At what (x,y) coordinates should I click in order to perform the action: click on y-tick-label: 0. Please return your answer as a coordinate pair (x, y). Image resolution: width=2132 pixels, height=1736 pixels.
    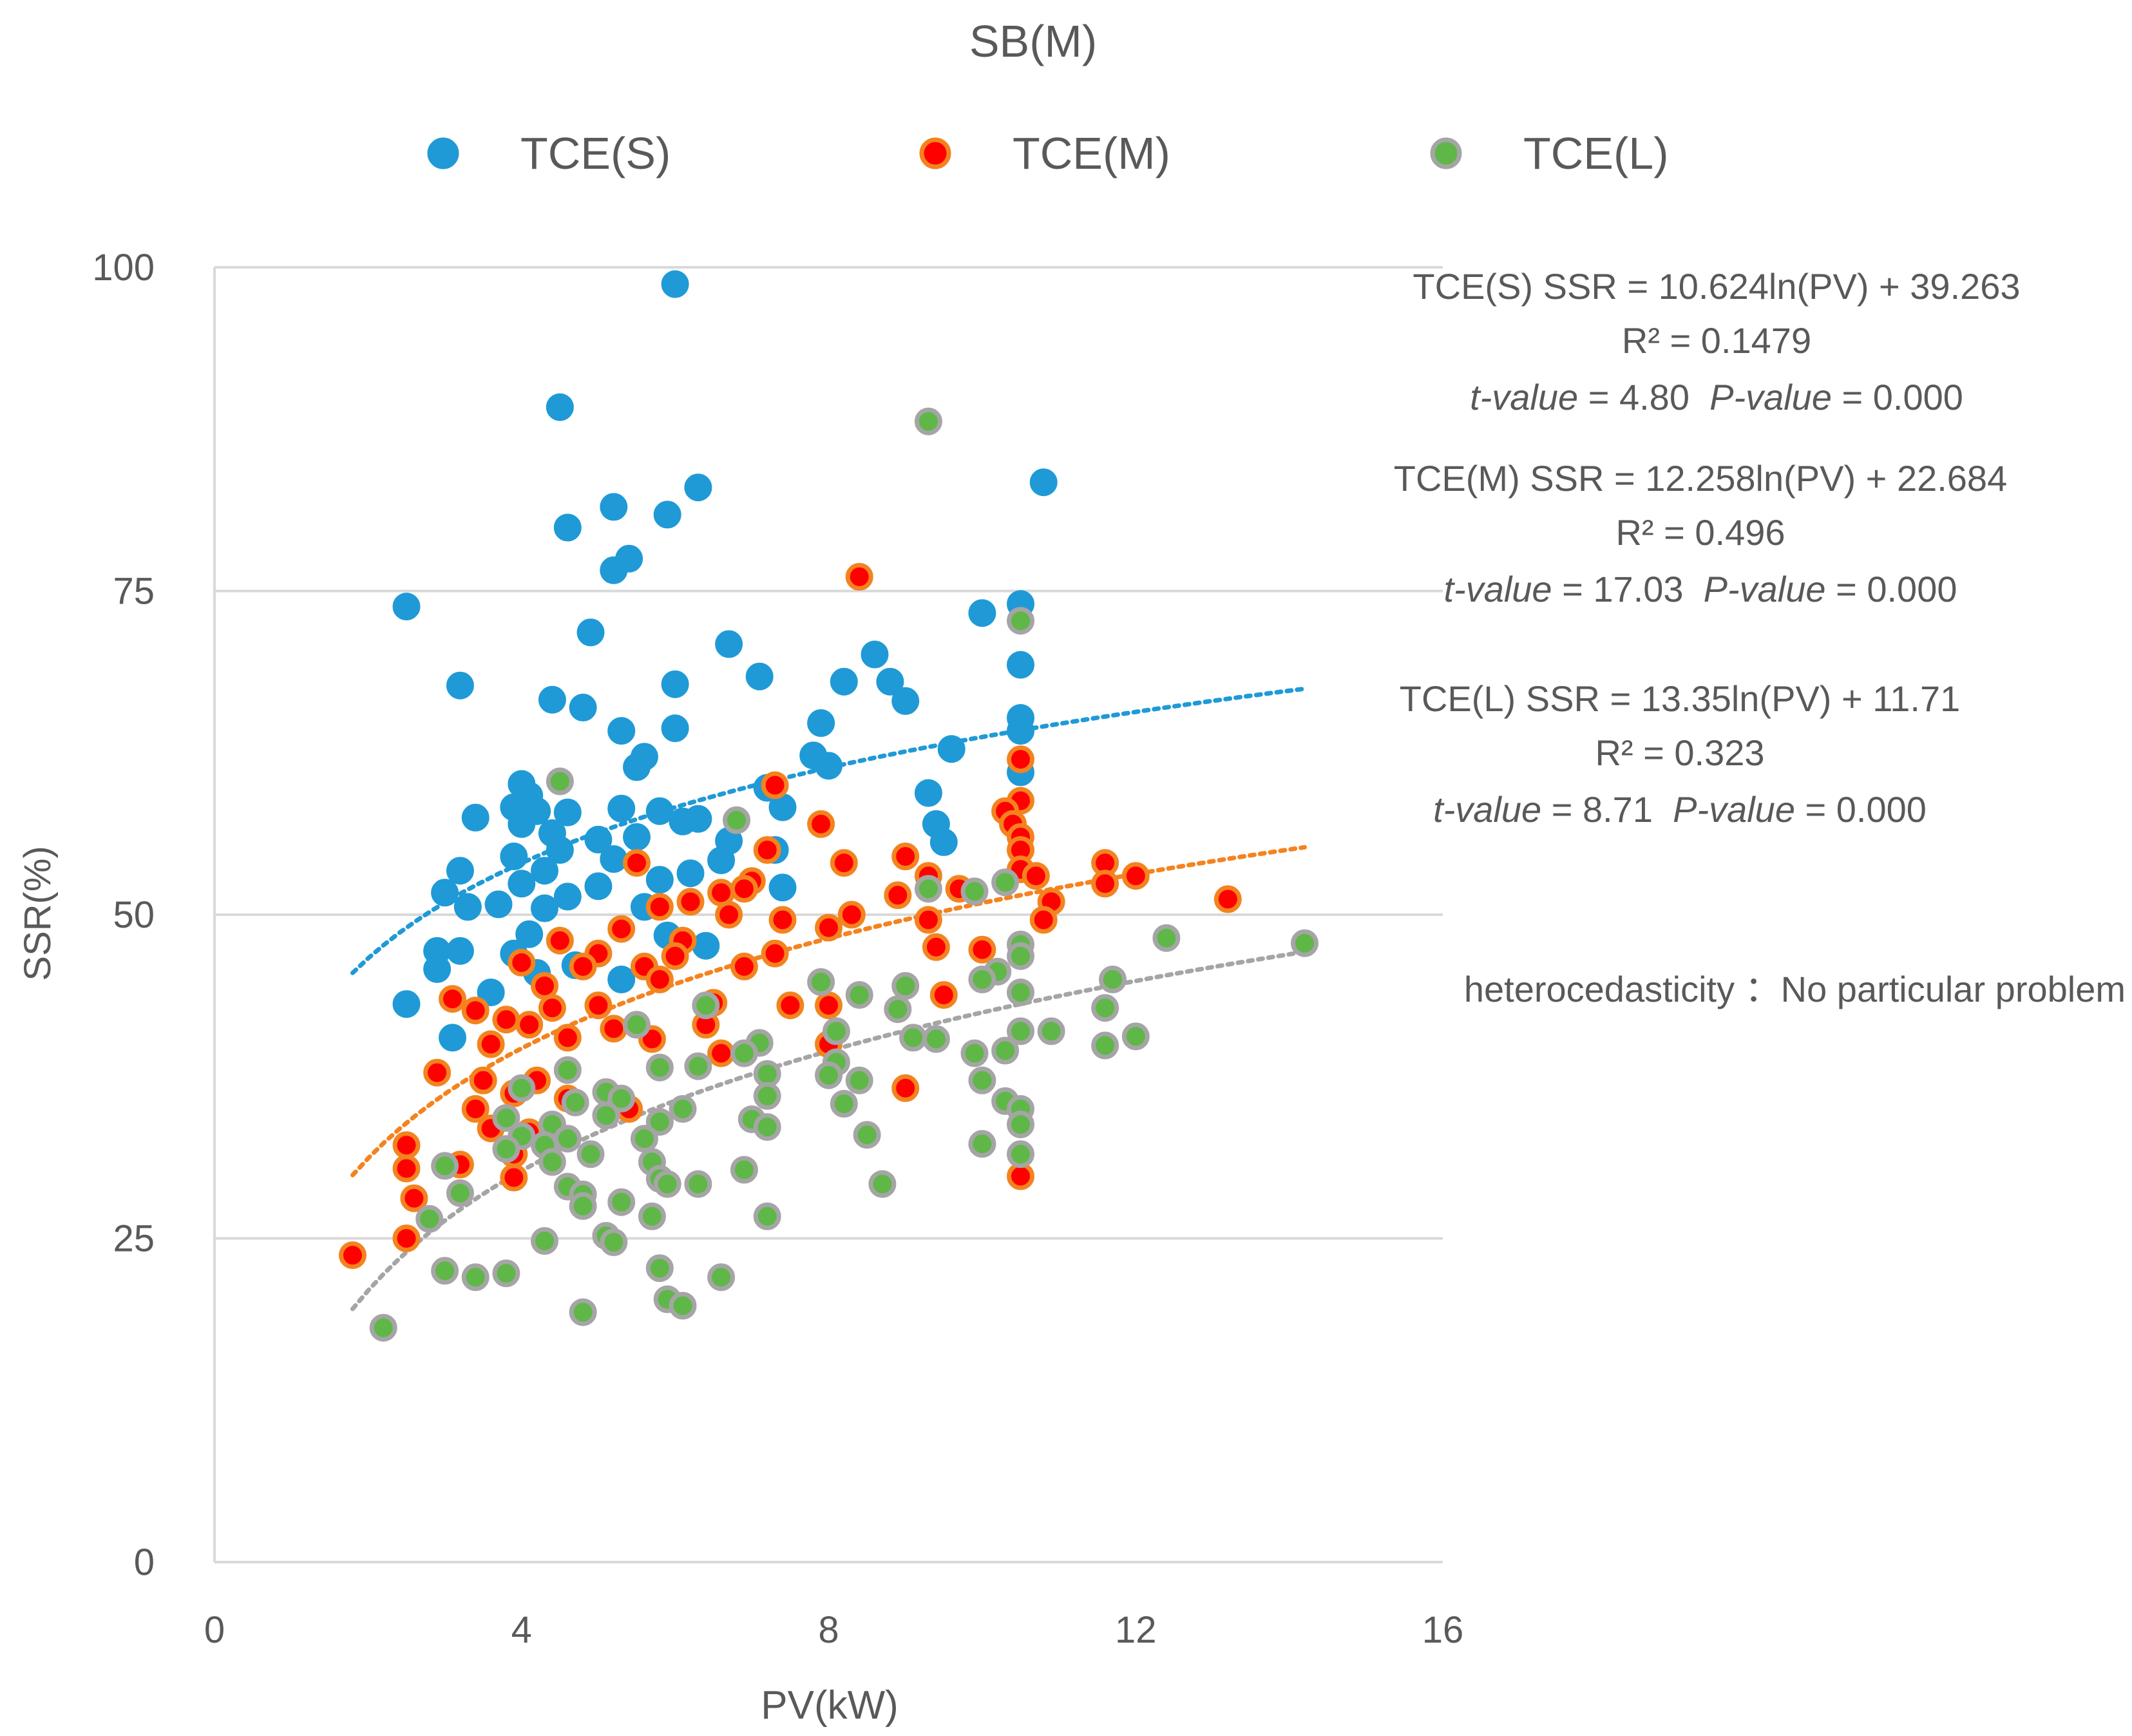
    Looking at the image, I should click on (144, 1562).